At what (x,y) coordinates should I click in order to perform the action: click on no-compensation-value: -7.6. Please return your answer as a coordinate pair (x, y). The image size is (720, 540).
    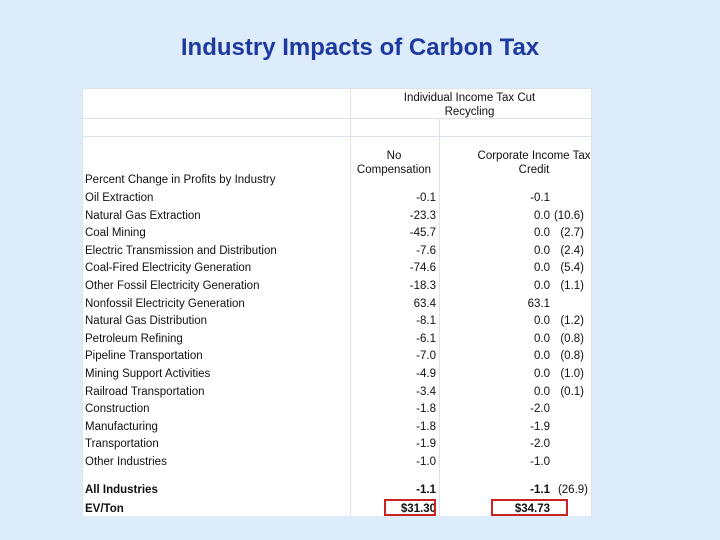
    Looking at the image, I should click on (426, 250).